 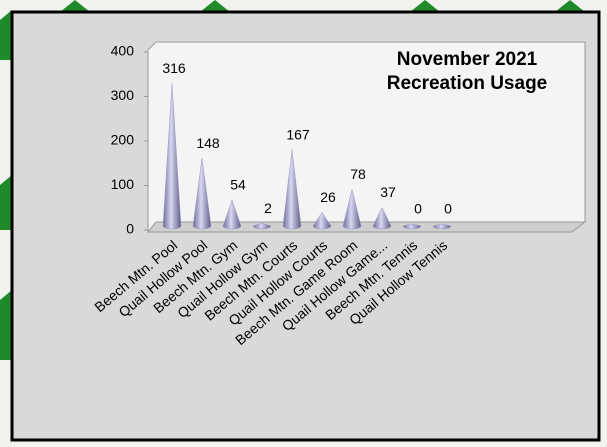 What do you see at coordinates (238, 185) in the screenshot?
I see `data-label: 54` at bounding box center [238, 185].